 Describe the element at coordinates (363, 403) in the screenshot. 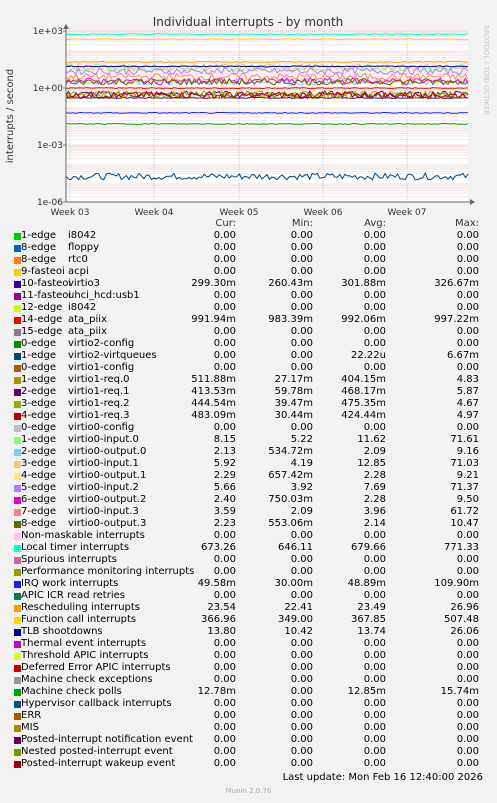

I see `legend-avg: 475.35m` at that location.